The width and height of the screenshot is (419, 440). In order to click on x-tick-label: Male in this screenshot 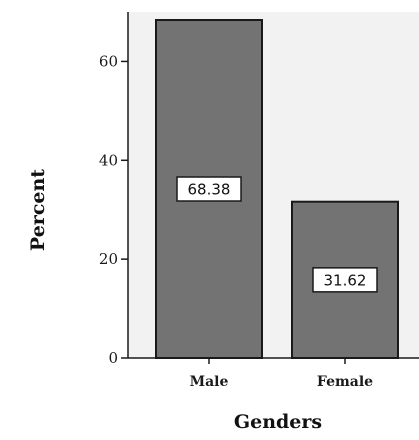, I will do `click(209, 382)`.